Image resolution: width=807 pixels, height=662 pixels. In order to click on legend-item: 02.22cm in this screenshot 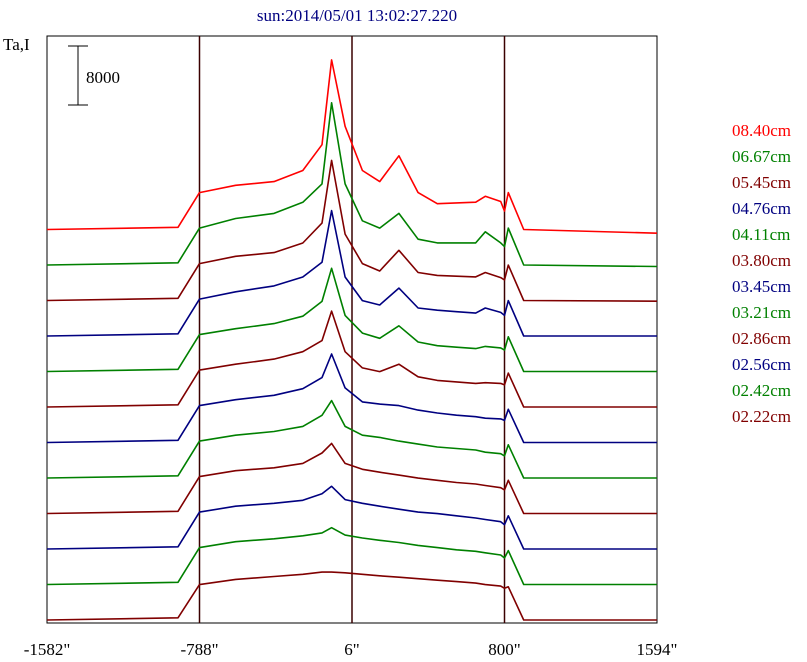, I will do `click(761, 416)`.